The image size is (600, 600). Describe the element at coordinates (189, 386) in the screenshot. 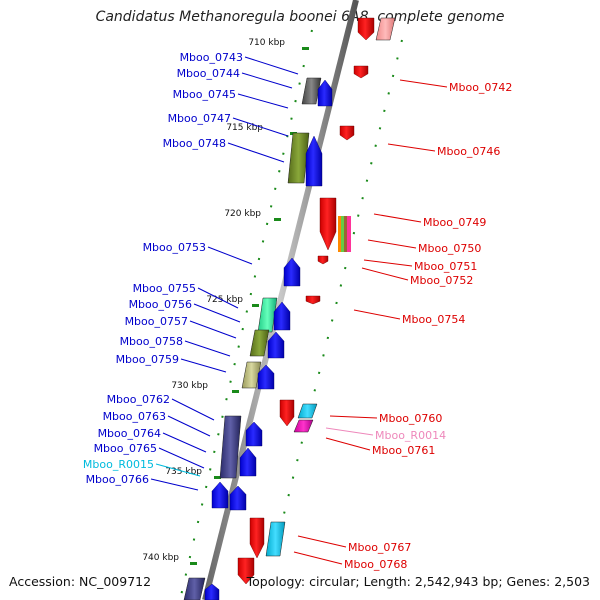

I see `ruler-label: 730 kbp` at that location.